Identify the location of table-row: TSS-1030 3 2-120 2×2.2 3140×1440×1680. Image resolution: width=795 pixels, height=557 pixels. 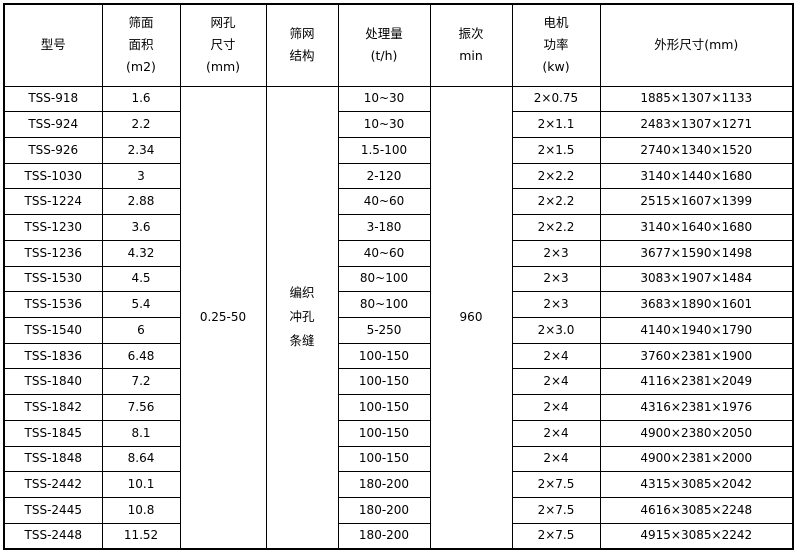
(398, 176).